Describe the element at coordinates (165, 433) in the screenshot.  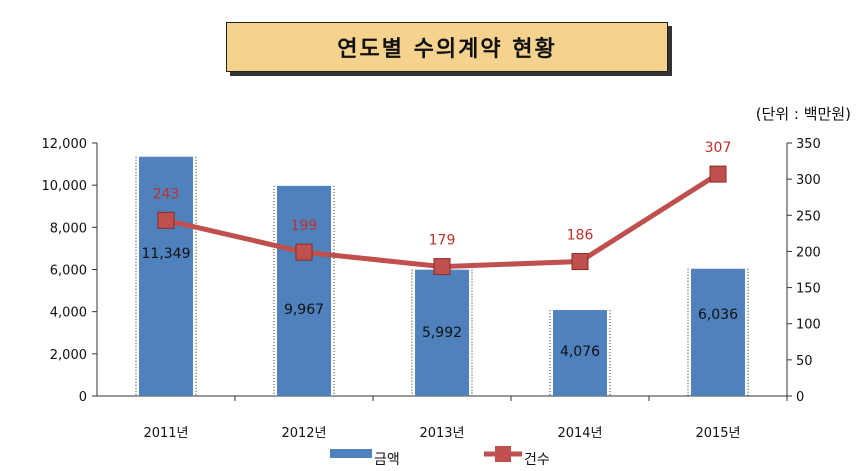
I see `x-tick-label: 2011년` at that location.